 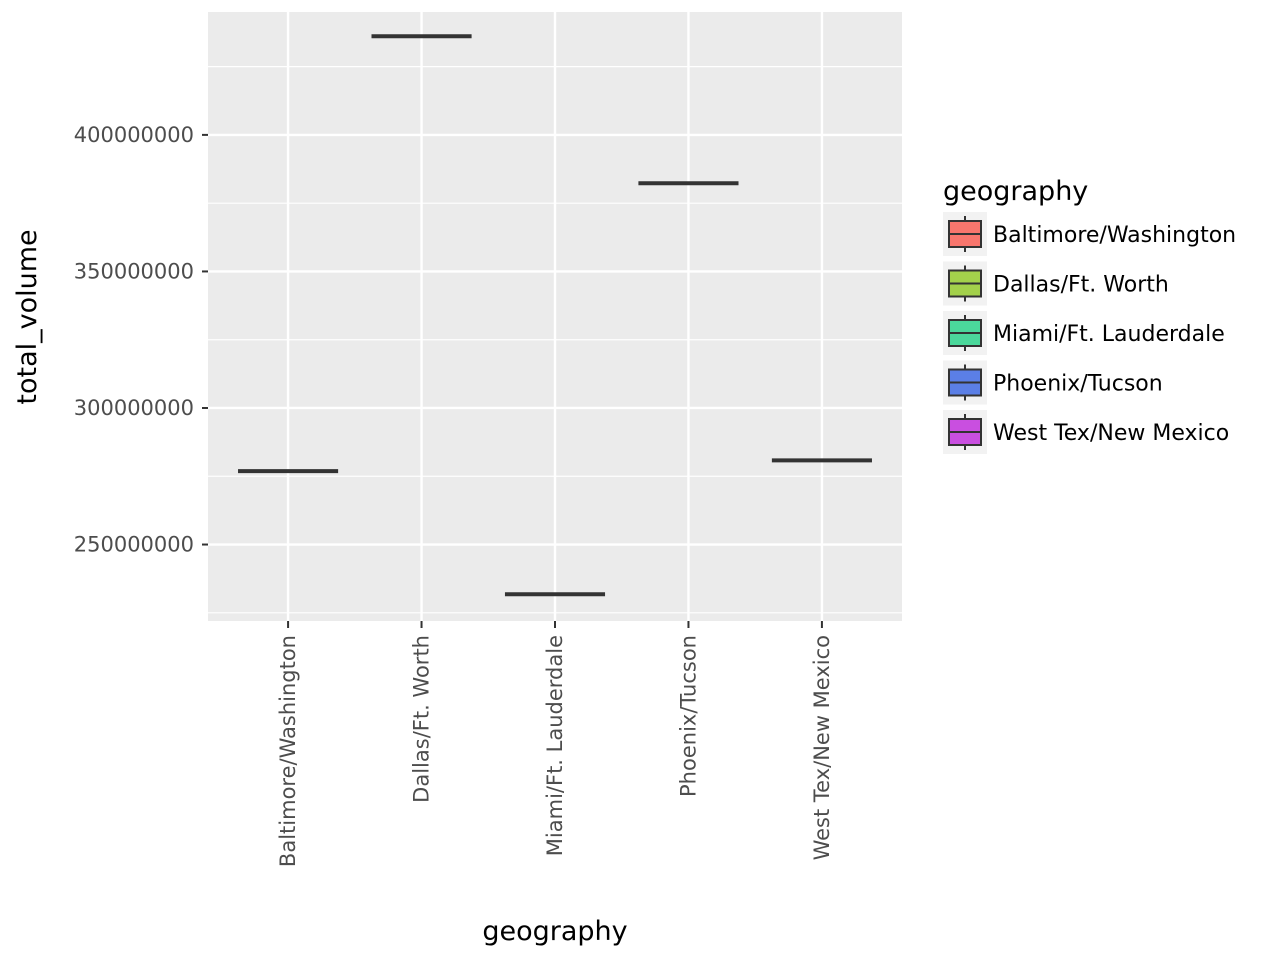 I want to click on x-tick-label: Baltimore/Washington, so click(x=288, y=751).